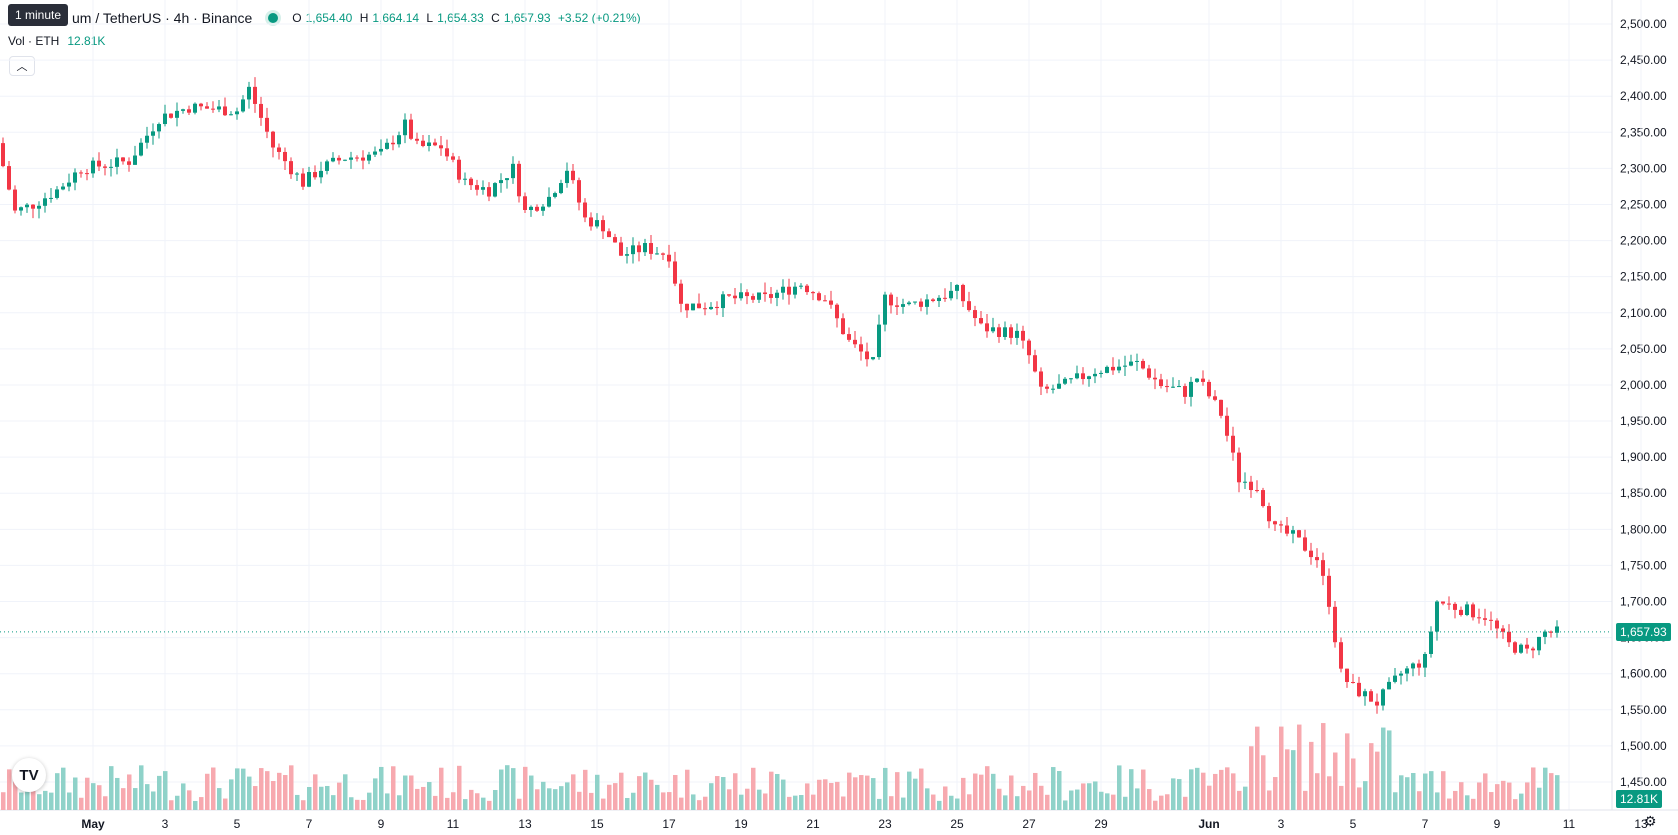 The image size is (1678, 835). I want to click on y-tick-label: 2,050.00, so click(1643, 349).